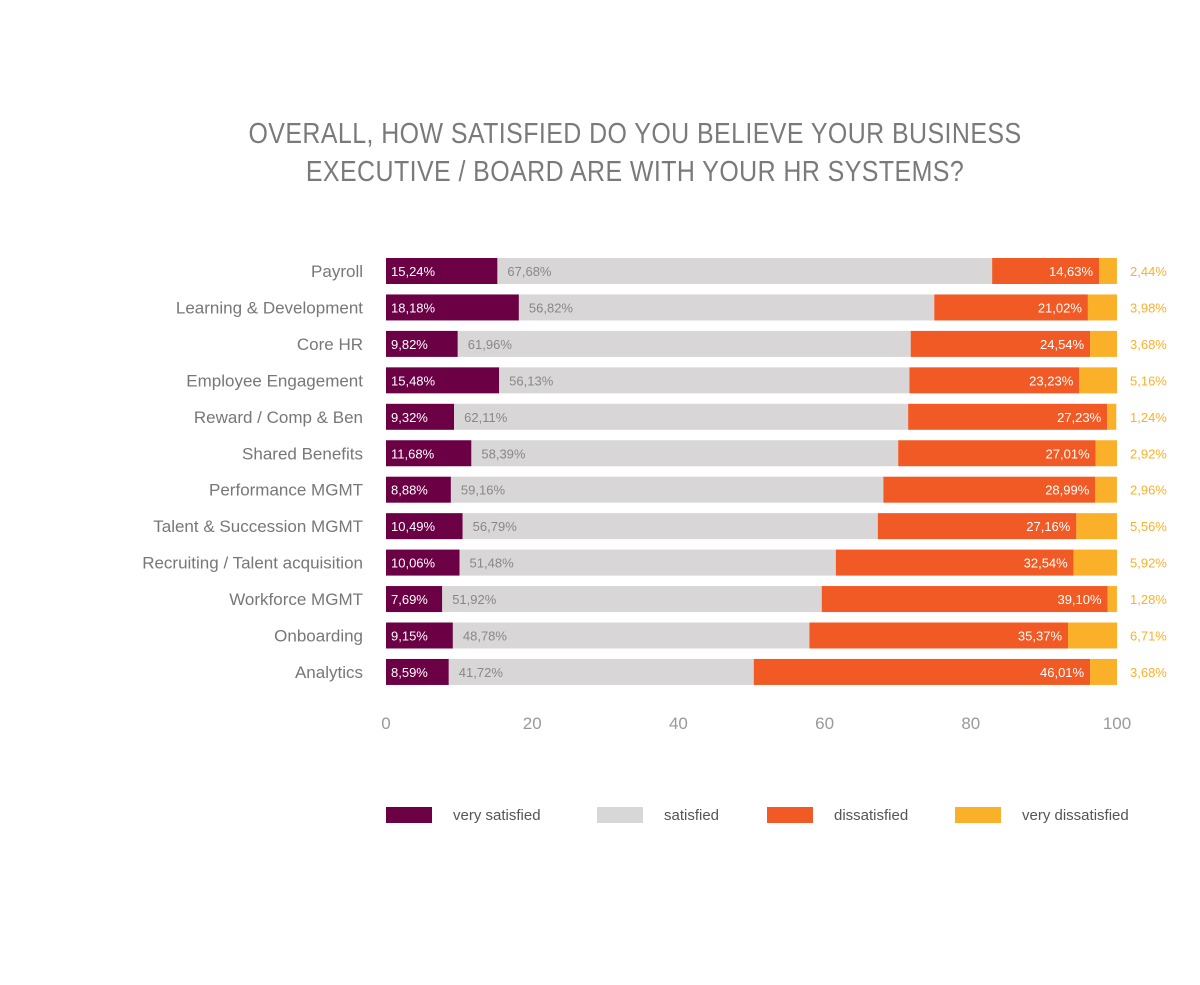  I want to click on data-label: 62,11%, so click(486, 417).